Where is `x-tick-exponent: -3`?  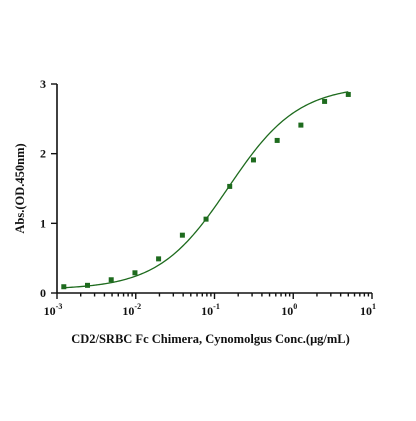
x-tick-exponent: -3 is located at coordinates (59, 306).